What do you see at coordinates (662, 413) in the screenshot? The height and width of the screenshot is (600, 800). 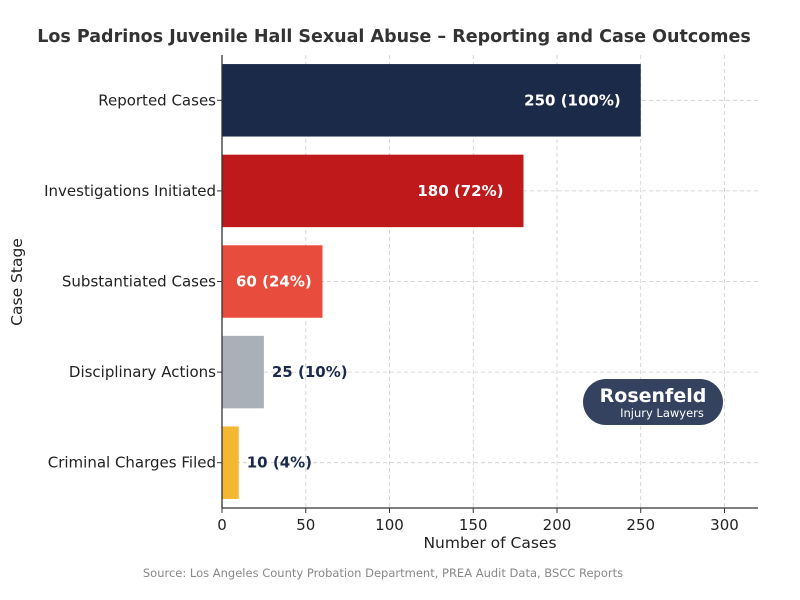 I see `logo-tagline: Injury Lawyers` at bounding box center [662, 413].